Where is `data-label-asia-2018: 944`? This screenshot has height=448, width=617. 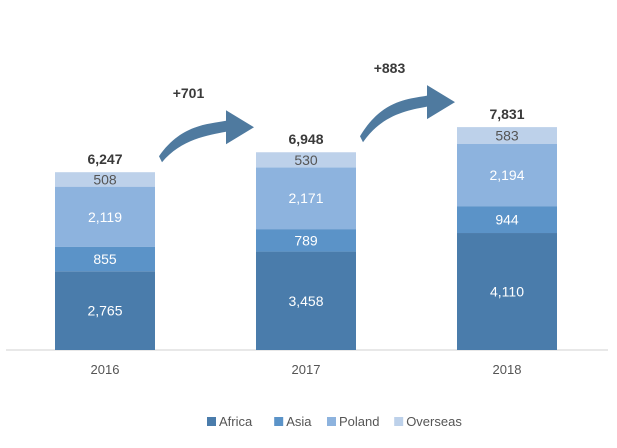
data-label-asia-2018: 944 is located at coordinates (507, 220).